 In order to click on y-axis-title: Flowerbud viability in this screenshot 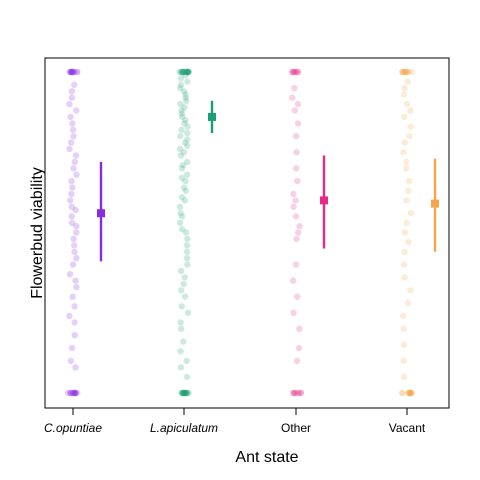, I will do `click(37, 233)`.